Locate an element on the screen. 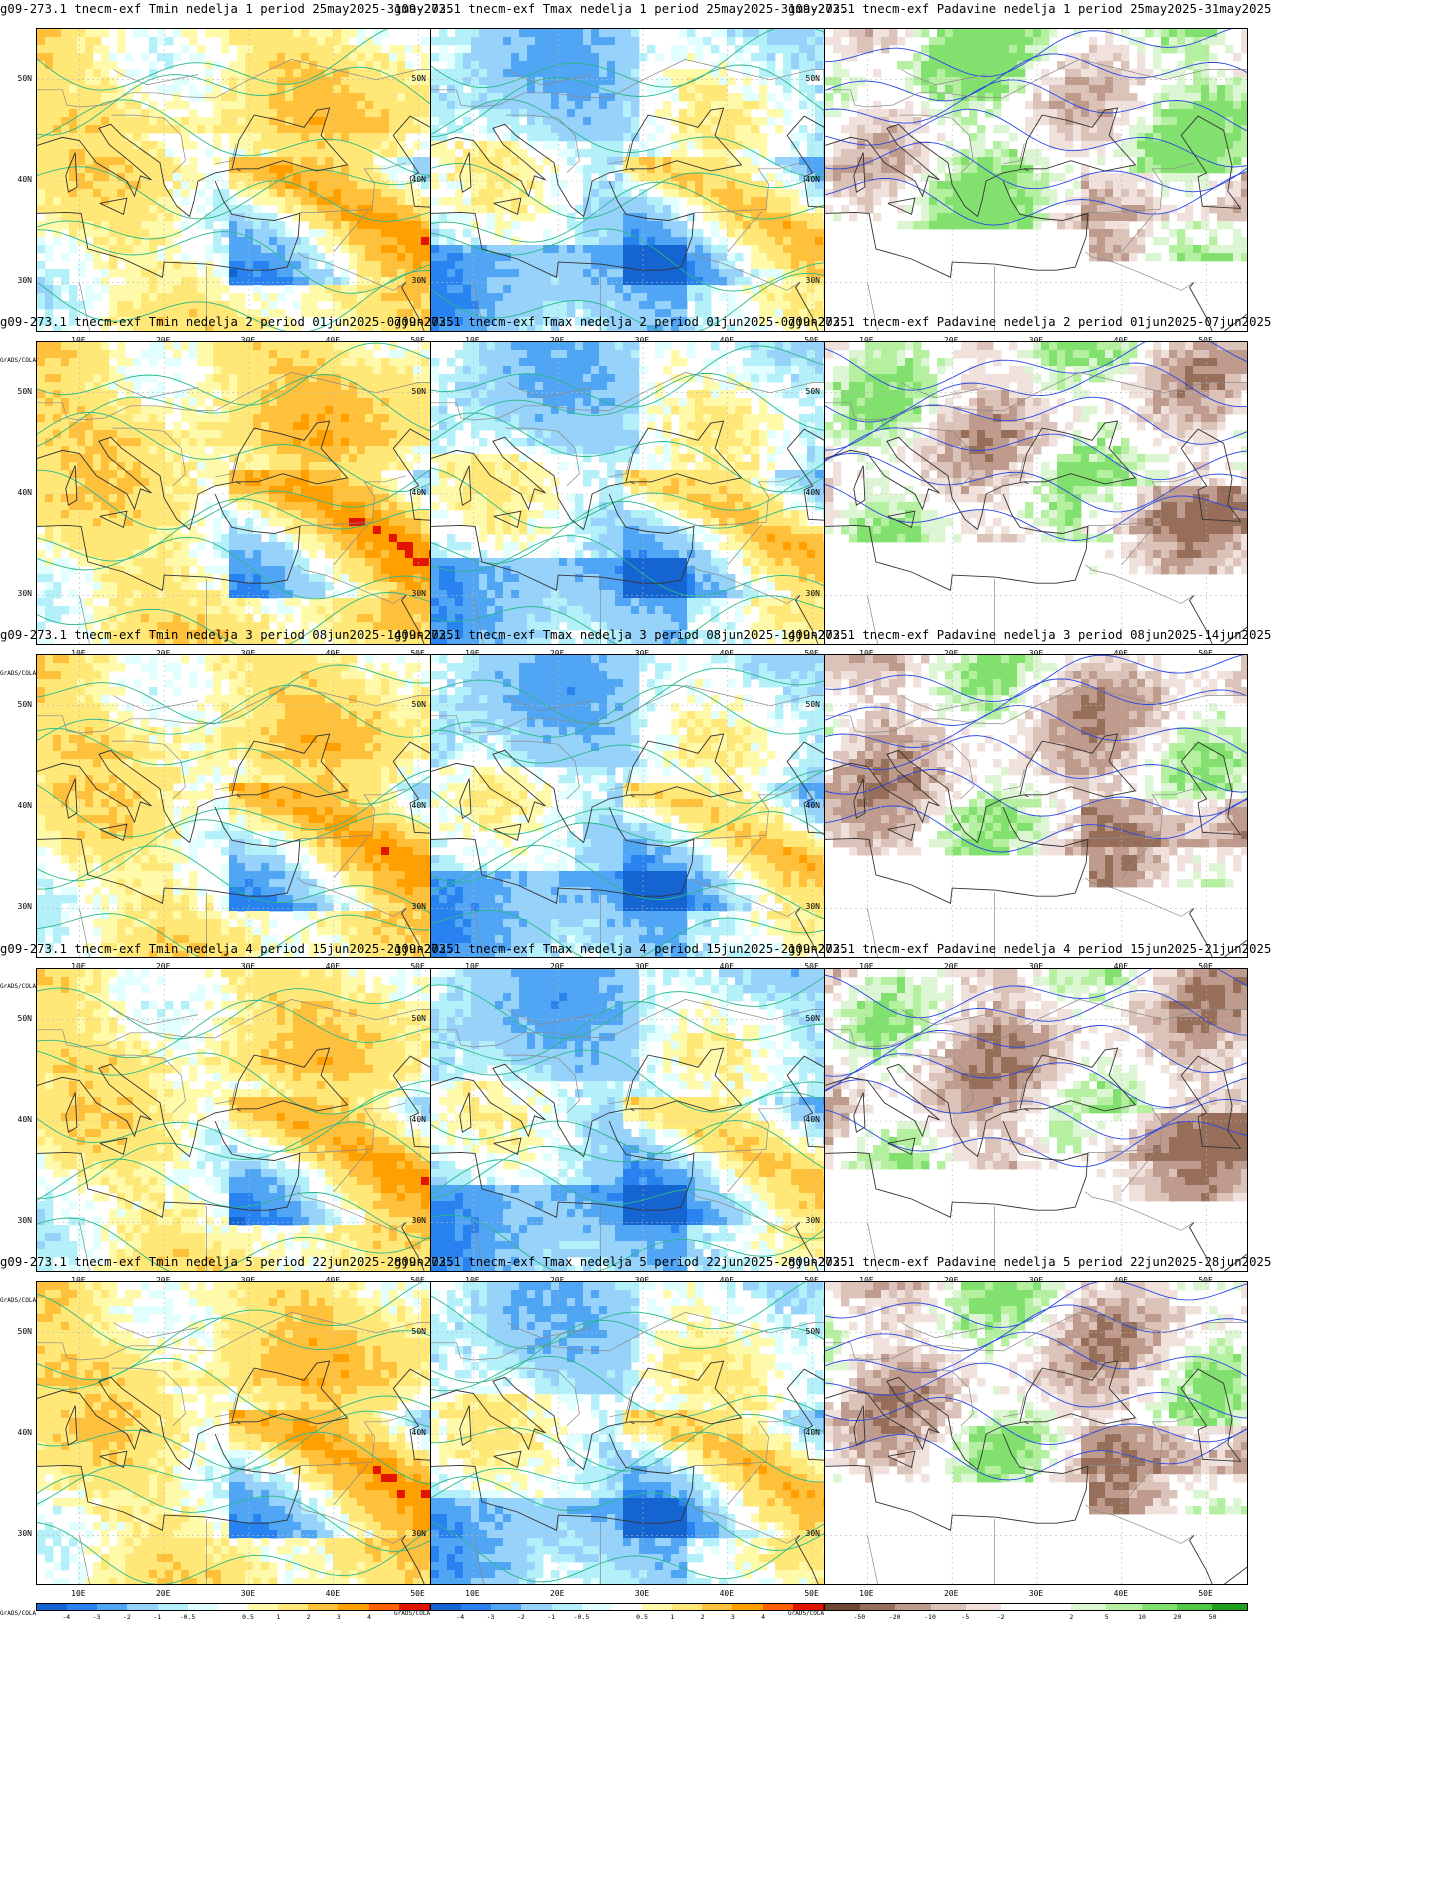  color-scale-label: 4 is located at coordinates (369, 1617).